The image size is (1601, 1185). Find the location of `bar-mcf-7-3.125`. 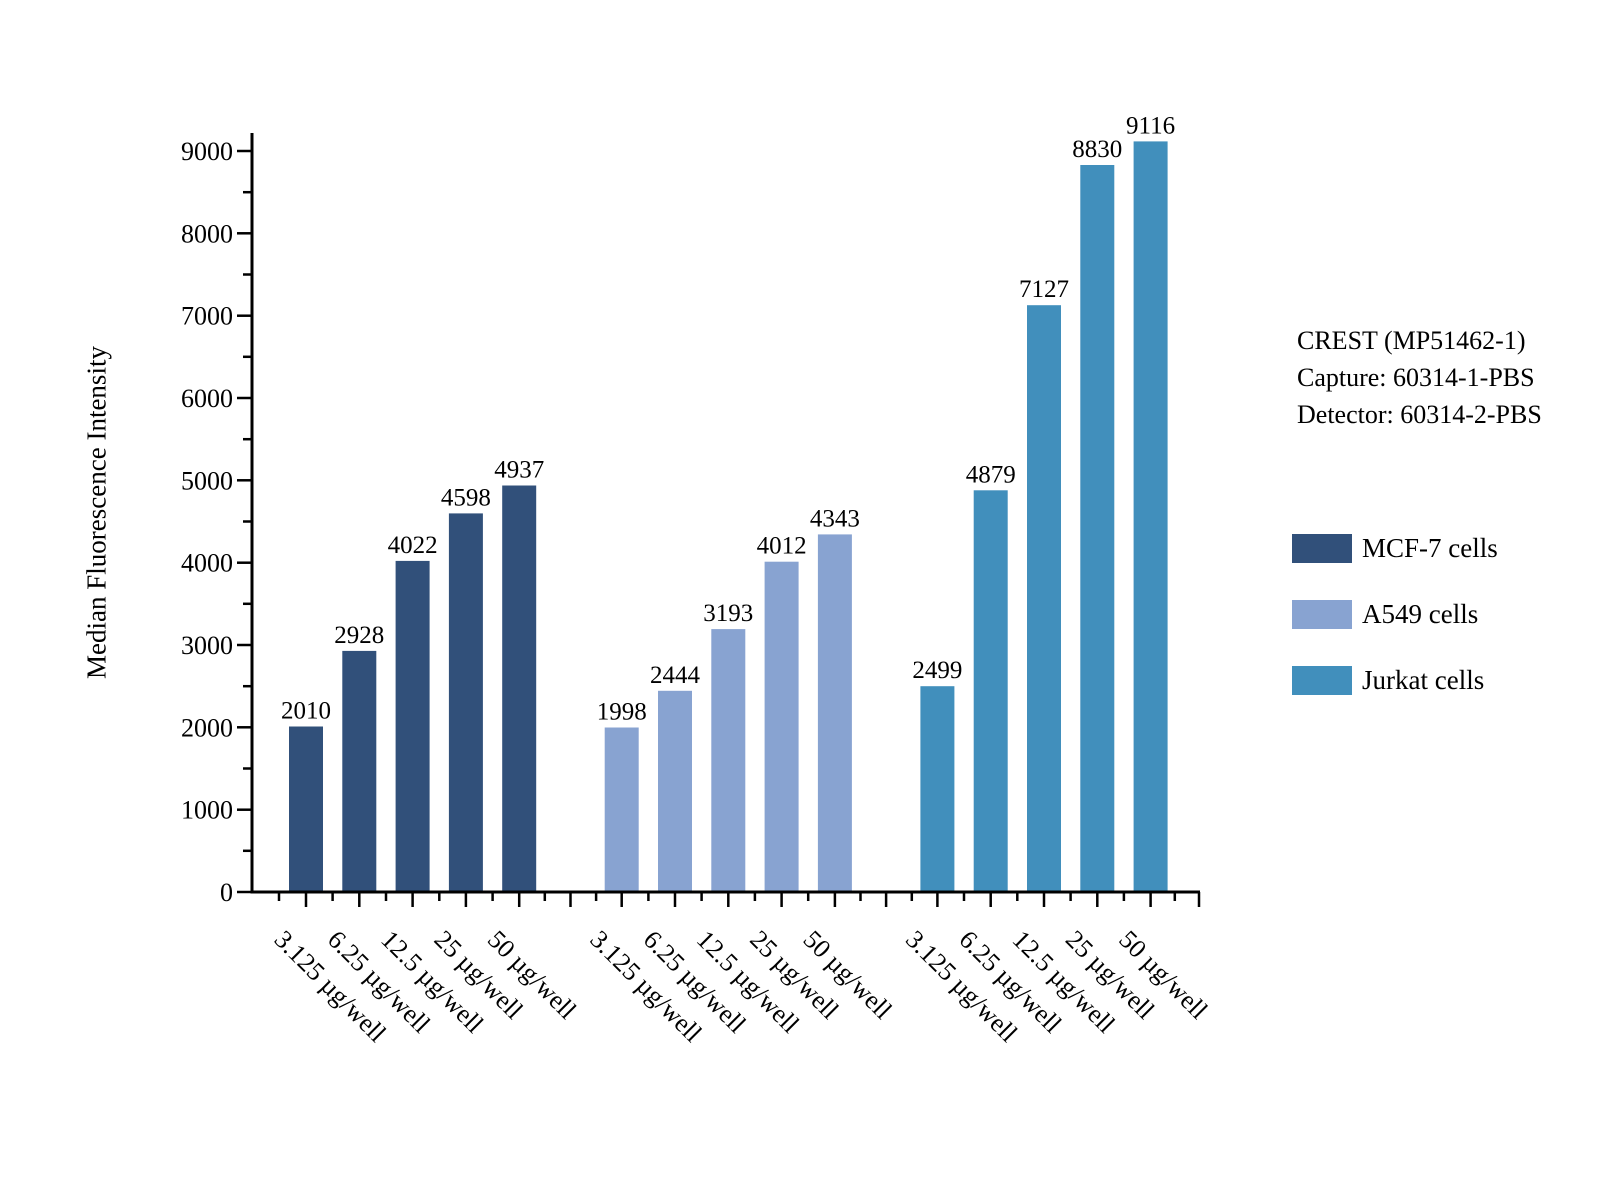

bar-mcf-7-3.125 is located at coordinates (306, 809).